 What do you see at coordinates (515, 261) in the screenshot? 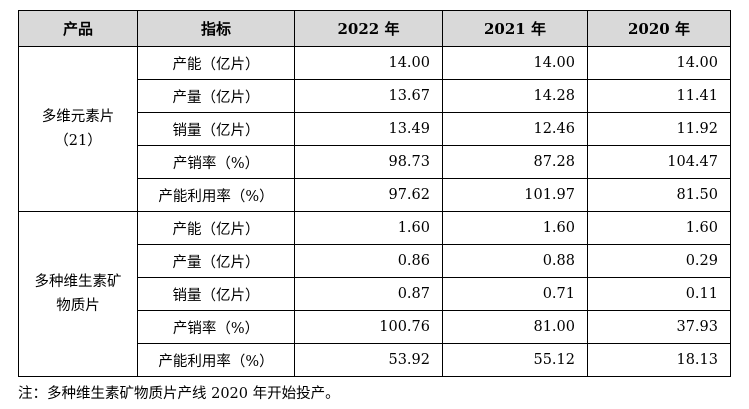
I see `value-2021: 0.88` at bounding box center [515, 261].